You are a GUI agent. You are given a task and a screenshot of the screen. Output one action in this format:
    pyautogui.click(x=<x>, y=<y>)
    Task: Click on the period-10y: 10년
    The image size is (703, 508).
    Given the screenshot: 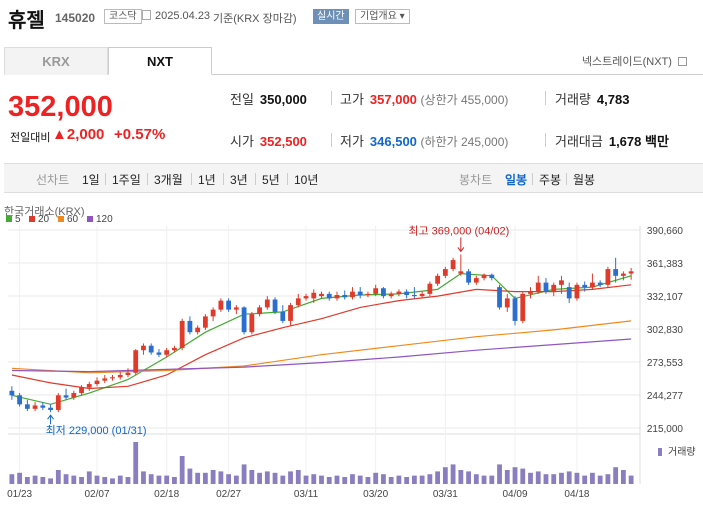 What is the action you would take?
    pyautogui.click(x=306, y=180)
    